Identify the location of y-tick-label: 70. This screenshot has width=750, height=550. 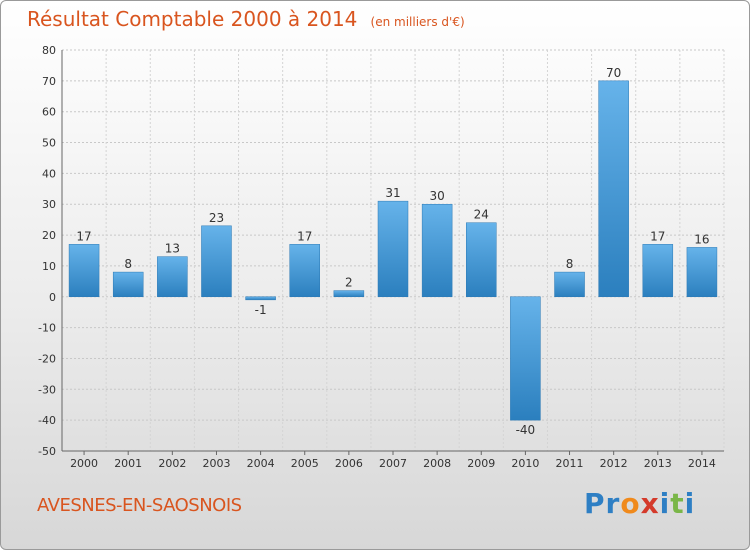
(49, 81).